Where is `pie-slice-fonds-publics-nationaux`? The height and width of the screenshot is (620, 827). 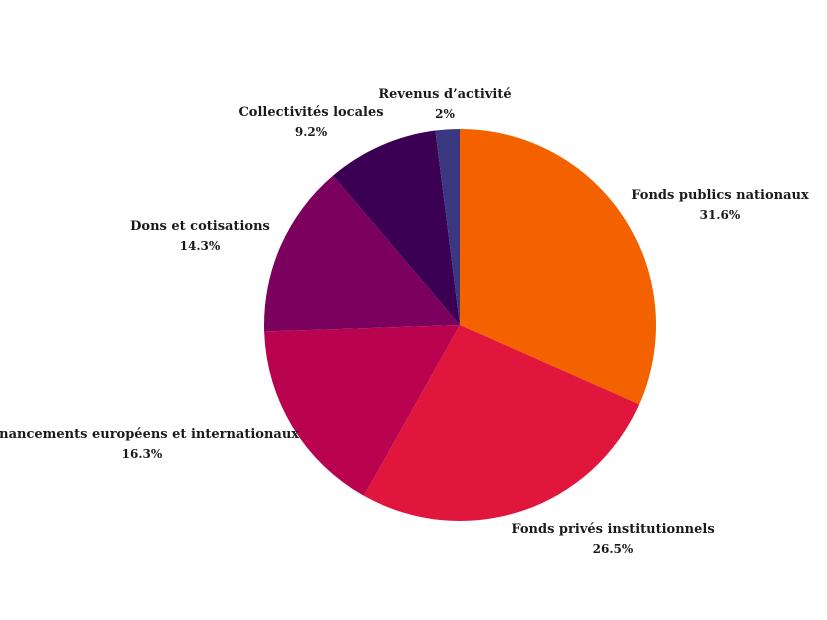 pie-slice-fonds-publics-nationaux is located at coordinates (558, 267).